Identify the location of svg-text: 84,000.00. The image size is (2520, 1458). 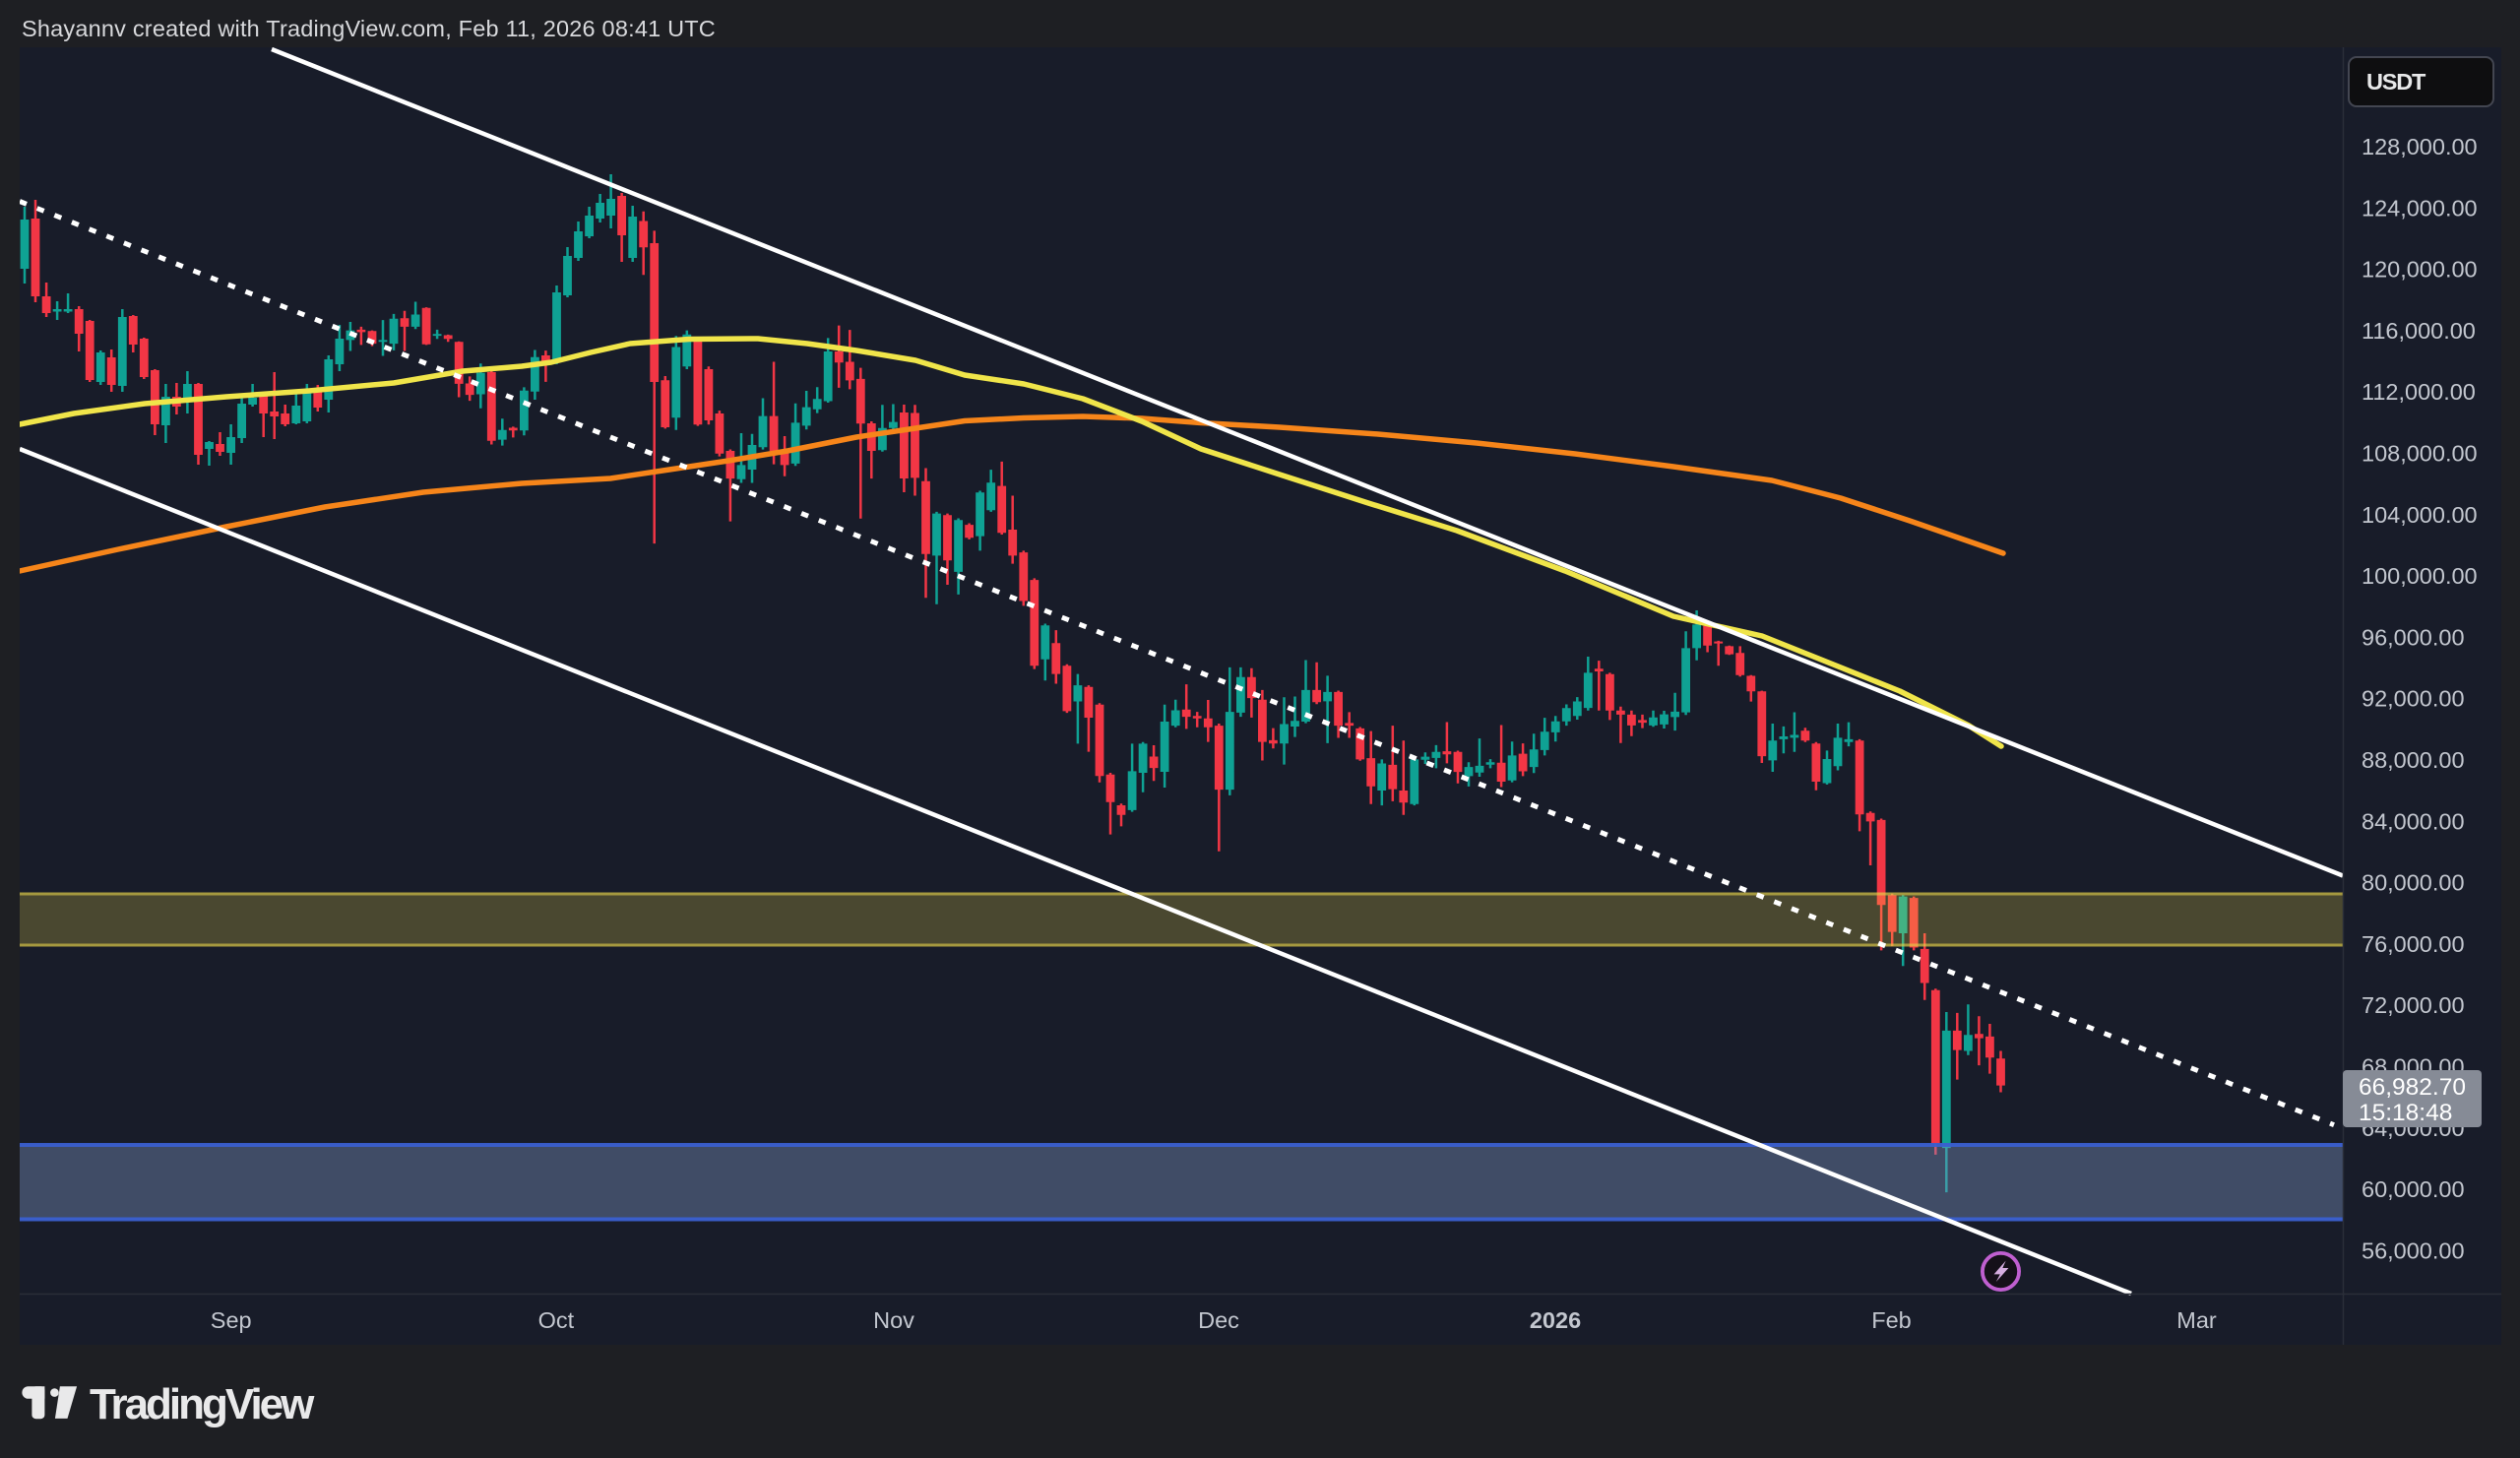
(2413, 821).